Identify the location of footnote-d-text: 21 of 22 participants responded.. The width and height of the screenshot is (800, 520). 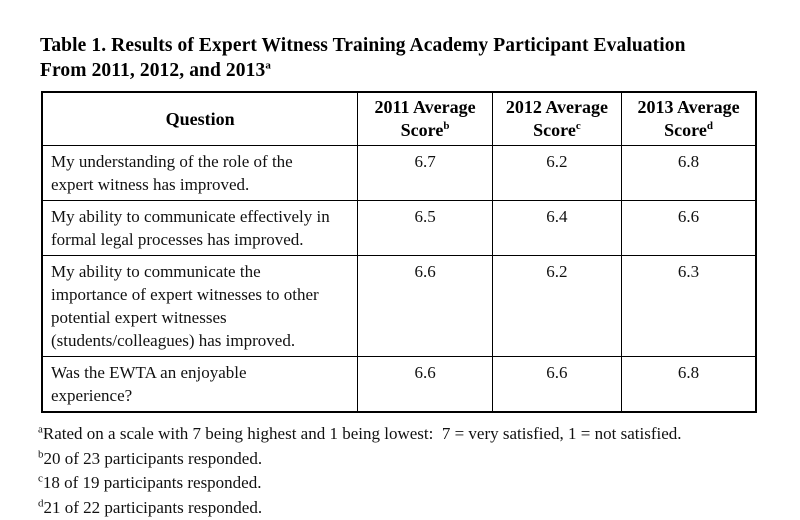
(153, 507).